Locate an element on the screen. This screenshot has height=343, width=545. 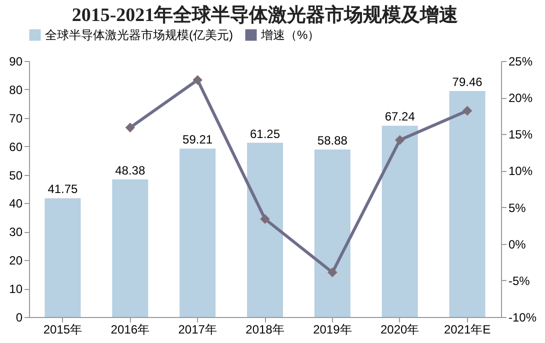
y2-tick-label: 25% is located at coordinates (520, 61).